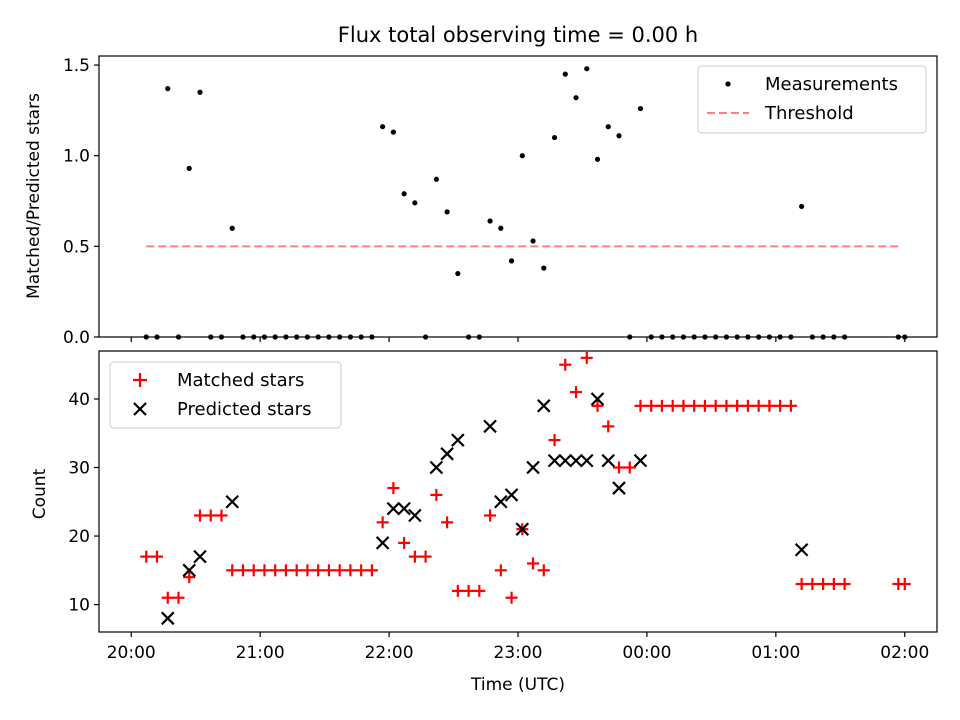  What do you see at coordinates (240, 380) in the screenshot?
I see `legend-matched-label: Matched stars` at bounding box center [240, 380].